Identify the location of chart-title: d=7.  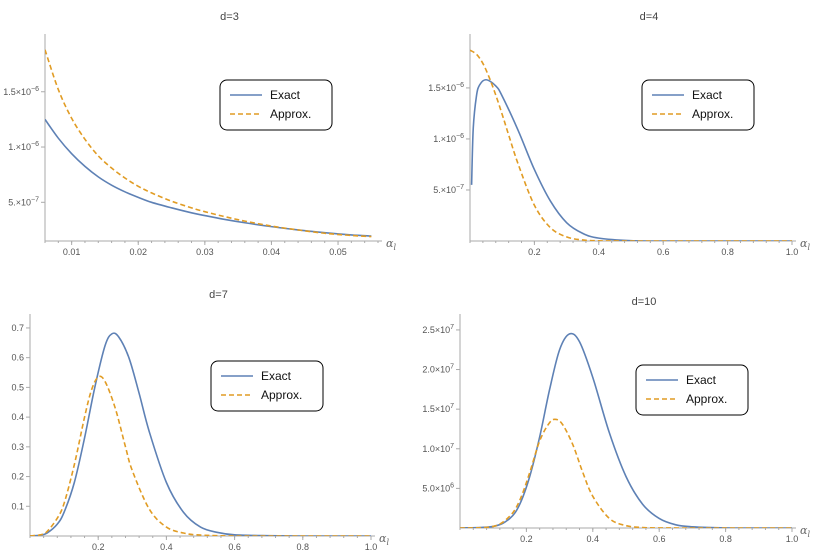
(218, 295).